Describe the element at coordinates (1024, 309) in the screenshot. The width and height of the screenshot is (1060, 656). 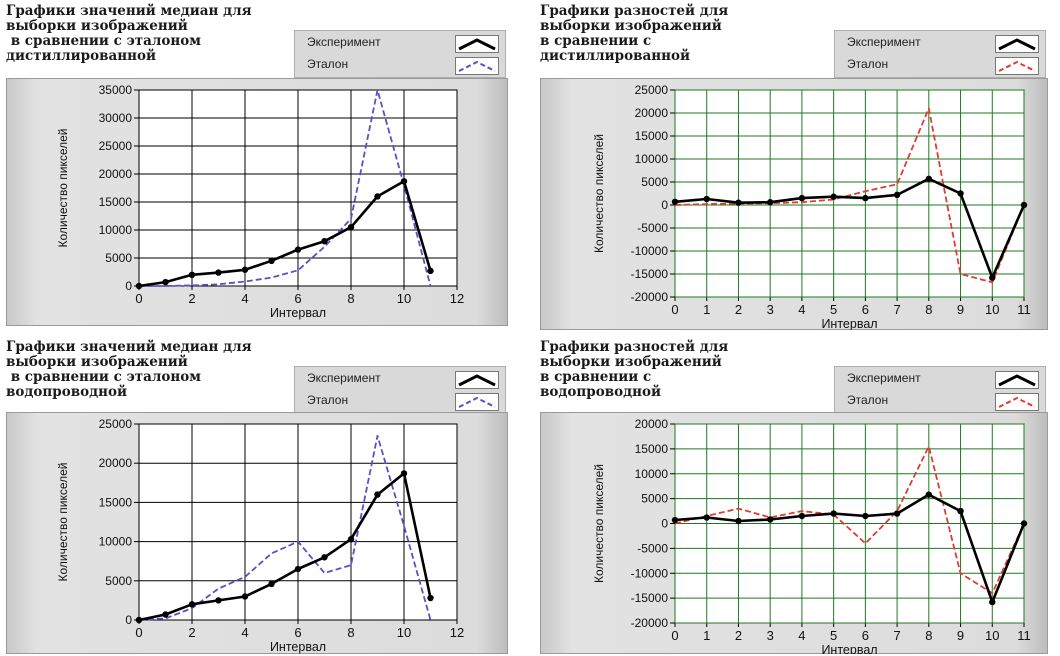
I see `x-tick-label: 11` at that location.